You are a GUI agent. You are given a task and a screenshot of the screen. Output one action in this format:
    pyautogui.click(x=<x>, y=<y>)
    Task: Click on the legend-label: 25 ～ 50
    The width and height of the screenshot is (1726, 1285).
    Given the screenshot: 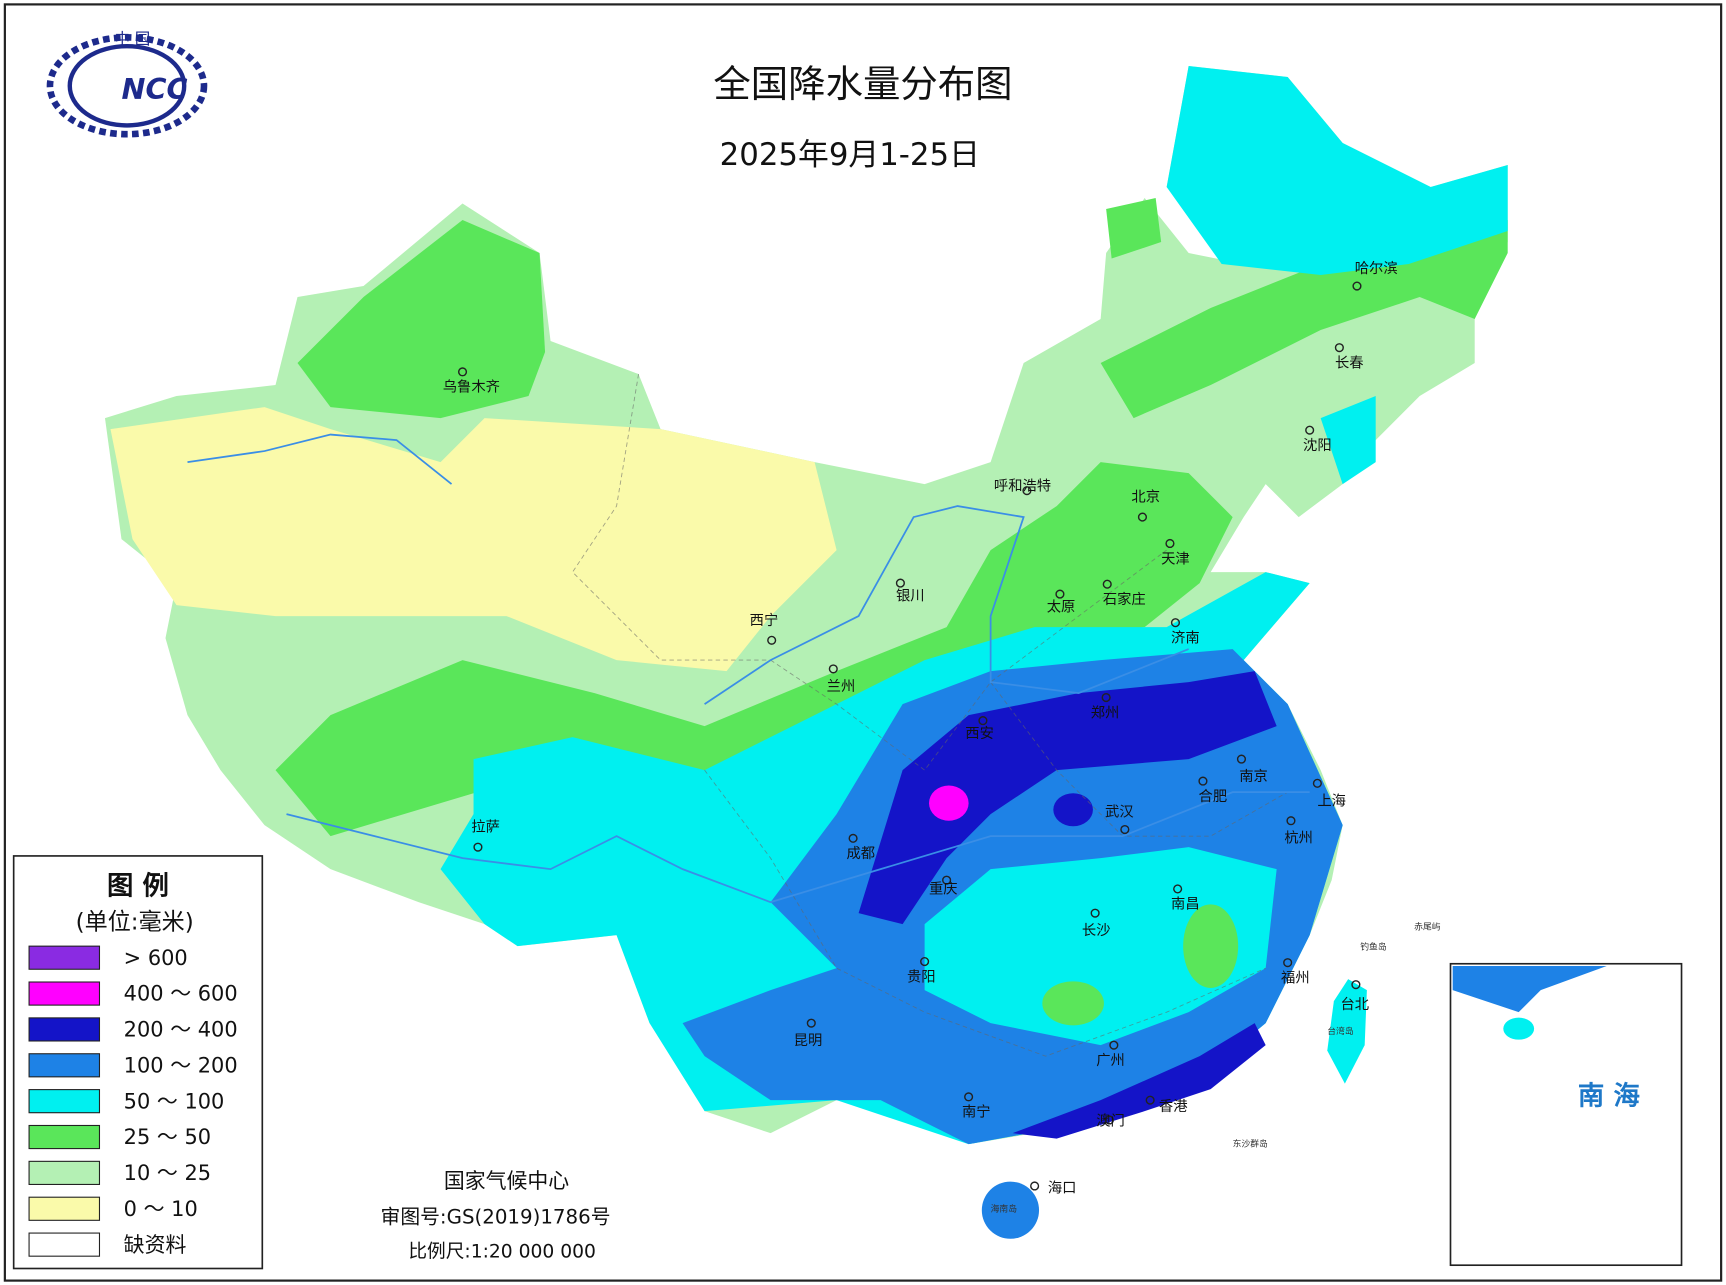 What is the action you would take?
    pyautogui.click(x=167, y=1137)
    